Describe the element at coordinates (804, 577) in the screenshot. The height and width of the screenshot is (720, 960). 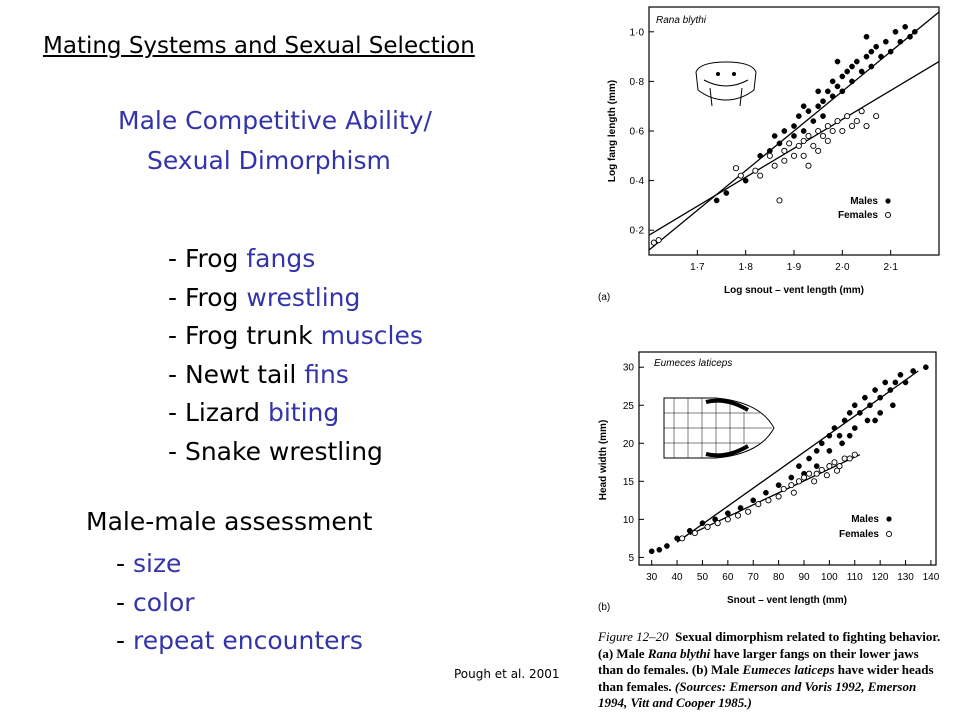
I see `x-tick-label: 90` at that location.